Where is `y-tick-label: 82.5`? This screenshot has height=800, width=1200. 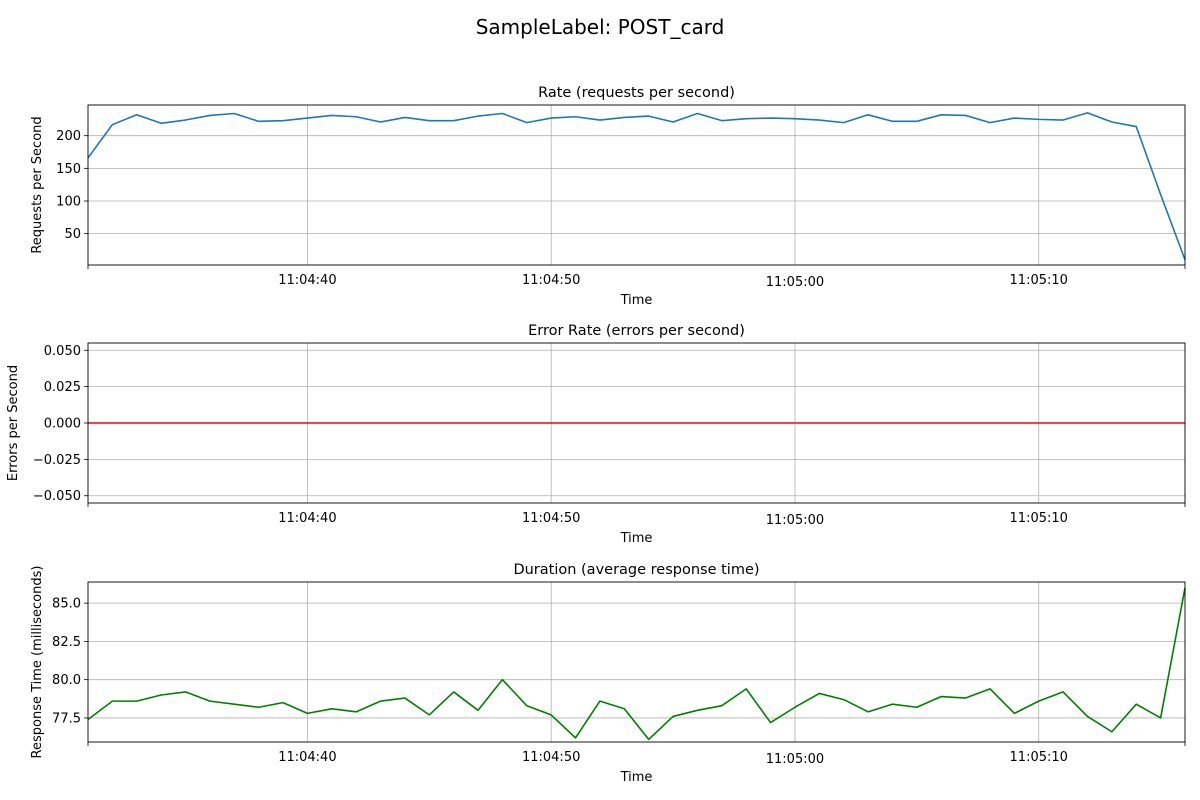 y-tick-label: 82.5 is located at coordinates (66, 642).